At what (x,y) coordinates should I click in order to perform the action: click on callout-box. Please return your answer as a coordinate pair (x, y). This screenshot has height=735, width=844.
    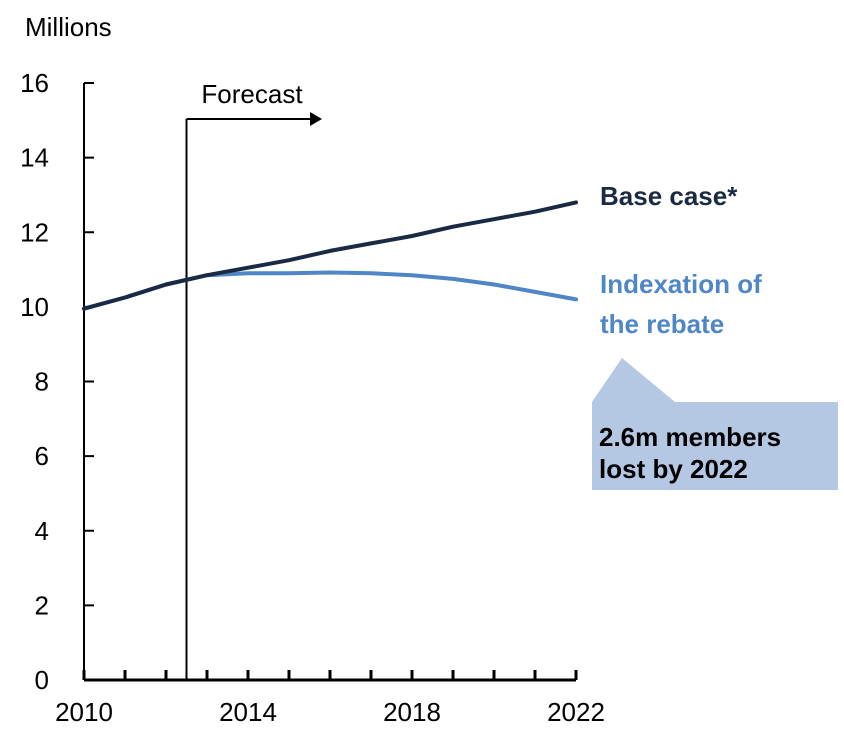
    Looking at the image, I should click on (715, 446).